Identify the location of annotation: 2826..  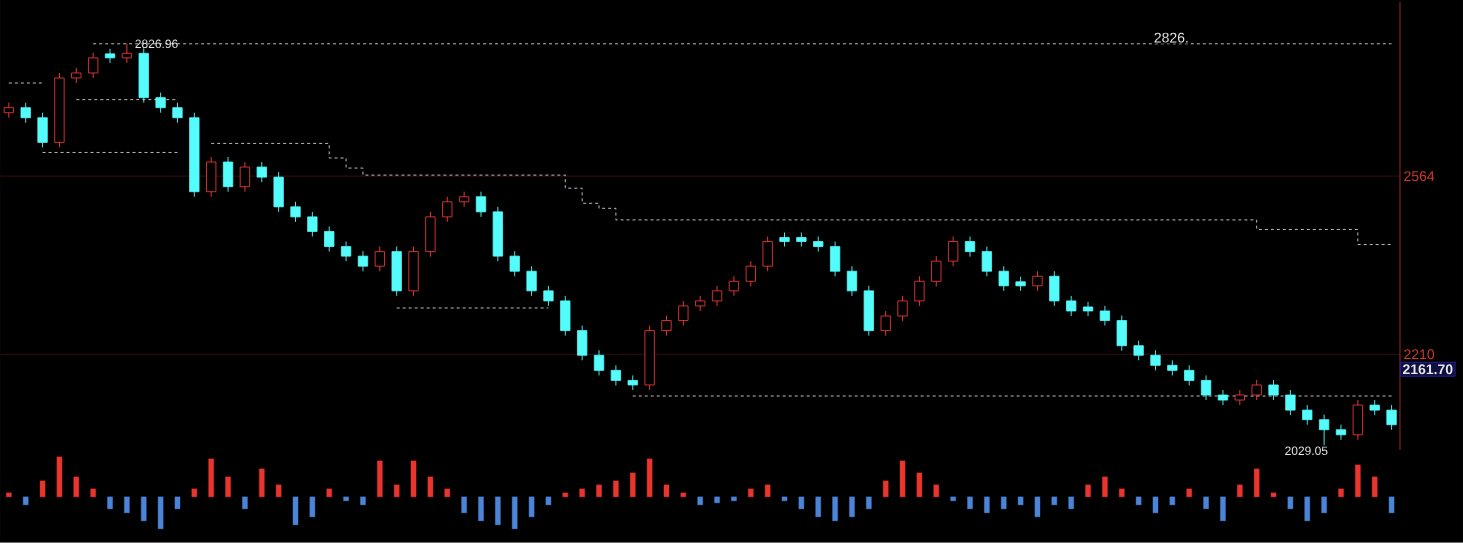
(1171, 37).